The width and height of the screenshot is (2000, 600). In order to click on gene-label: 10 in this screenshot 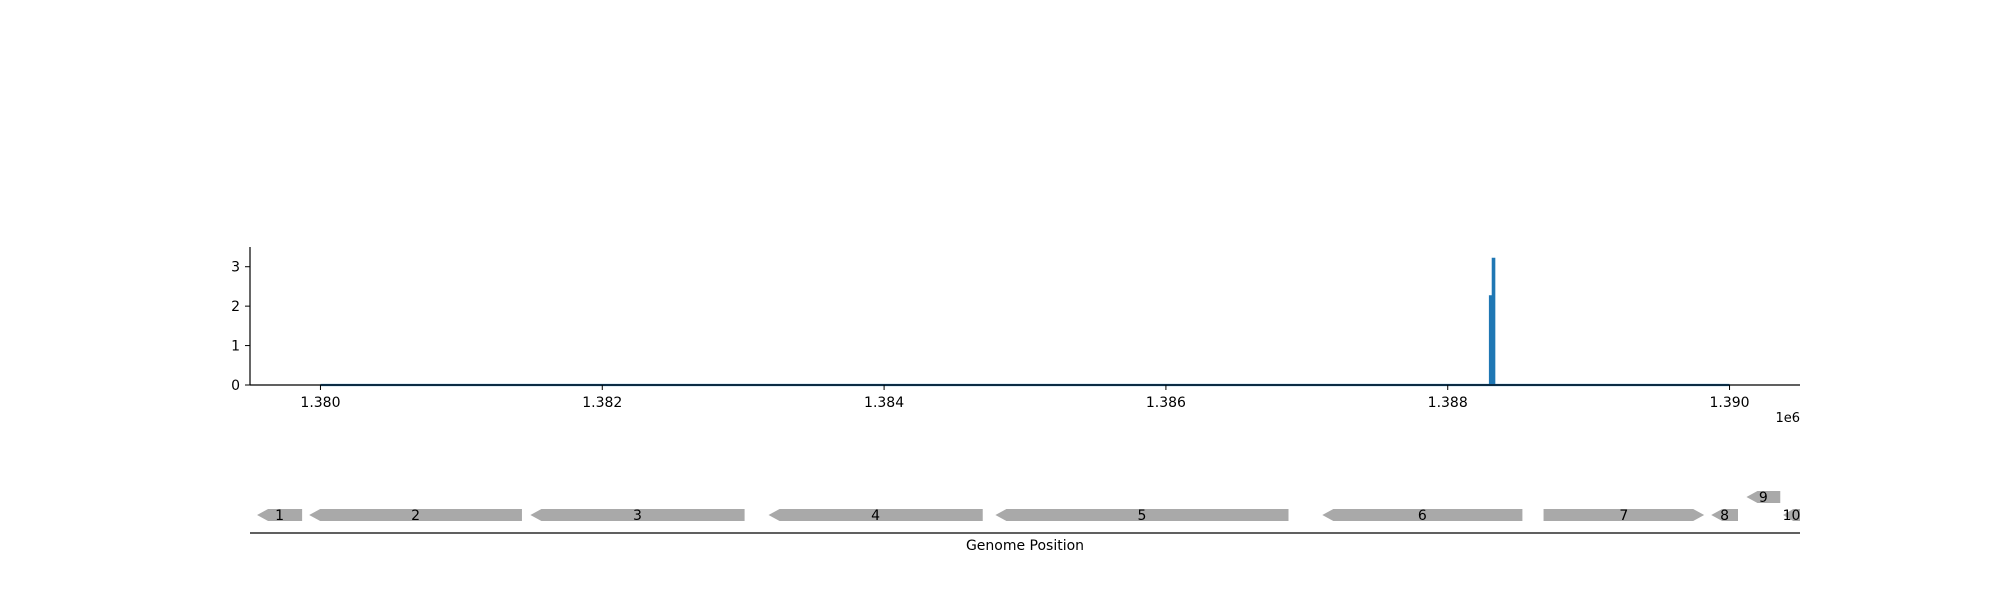, I will do `click(1792, 516)`.